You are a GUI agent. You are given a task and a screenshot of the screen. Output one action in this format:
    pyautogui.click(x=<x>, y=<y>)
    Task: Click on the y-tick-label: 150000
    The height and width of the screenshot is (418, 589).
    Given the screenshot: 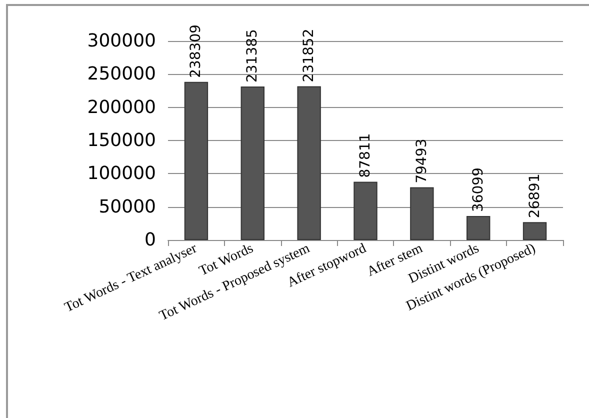 What is the action you would take?
    pyautogui.click(x=121, y=140)
    